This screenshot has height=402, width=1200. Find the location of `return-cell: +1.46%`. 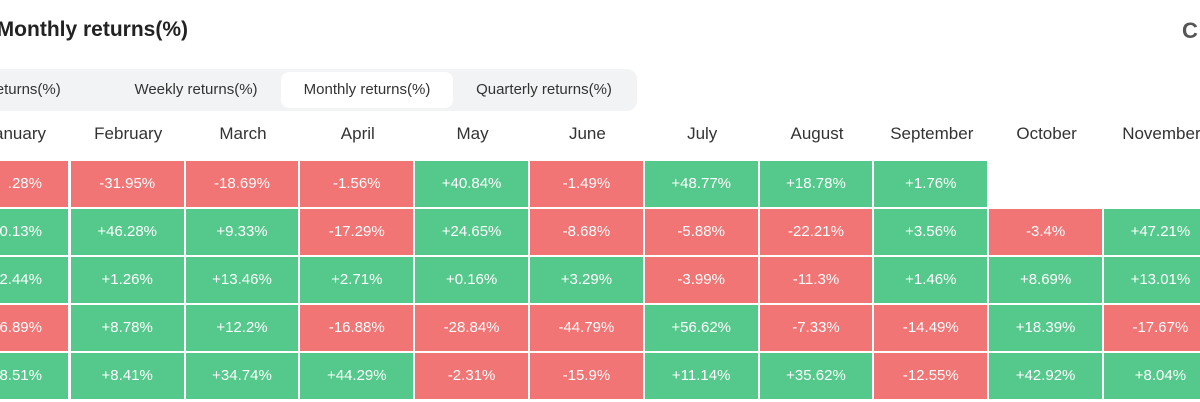

return-cell: +1.46% is located at coordinates (931, 280).